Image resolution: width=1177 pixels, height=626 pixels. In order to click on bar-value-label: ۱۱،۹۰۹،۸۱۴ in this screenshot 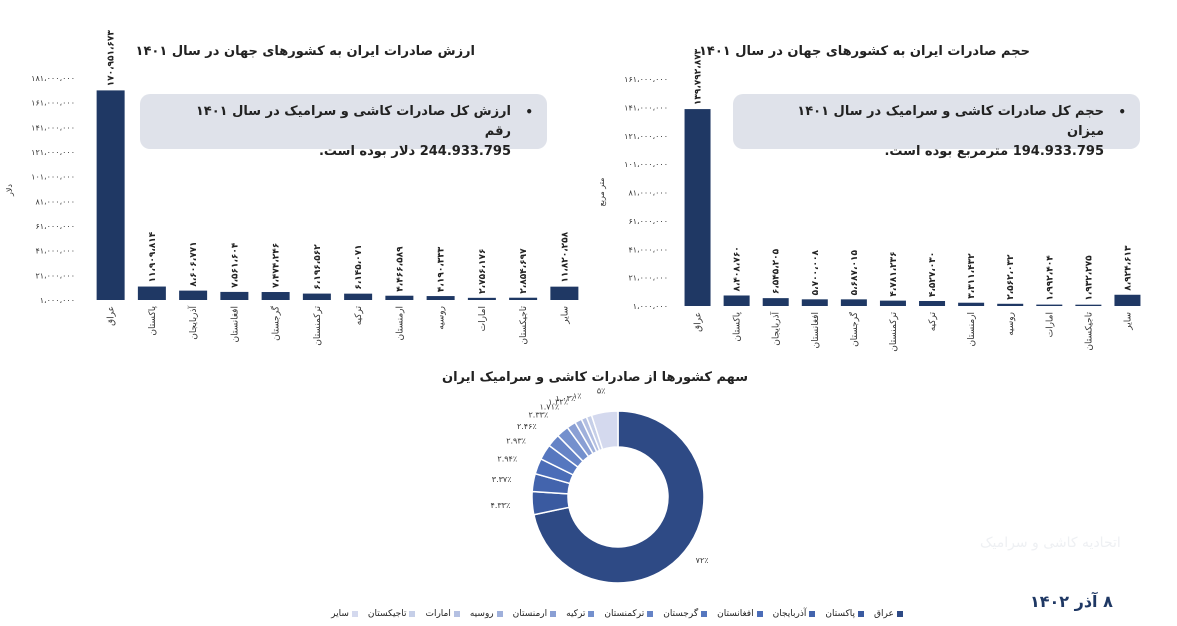, I will do `click(153, 256)`.